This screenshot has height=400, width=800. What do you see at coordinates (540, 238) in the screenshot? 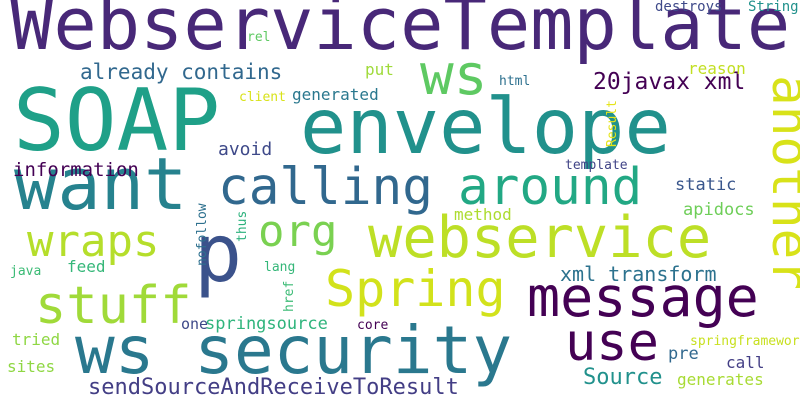
I see `word-webservice: webservice` at bounding box center [540, 238].